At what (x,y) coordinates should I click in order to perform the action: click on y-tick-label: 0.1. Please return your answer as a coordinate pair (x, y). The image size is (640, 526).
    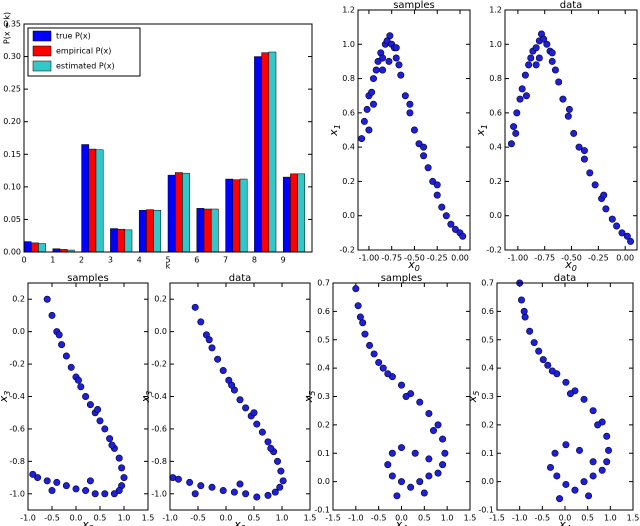
    Looking at the image, I should click on (487, 453).